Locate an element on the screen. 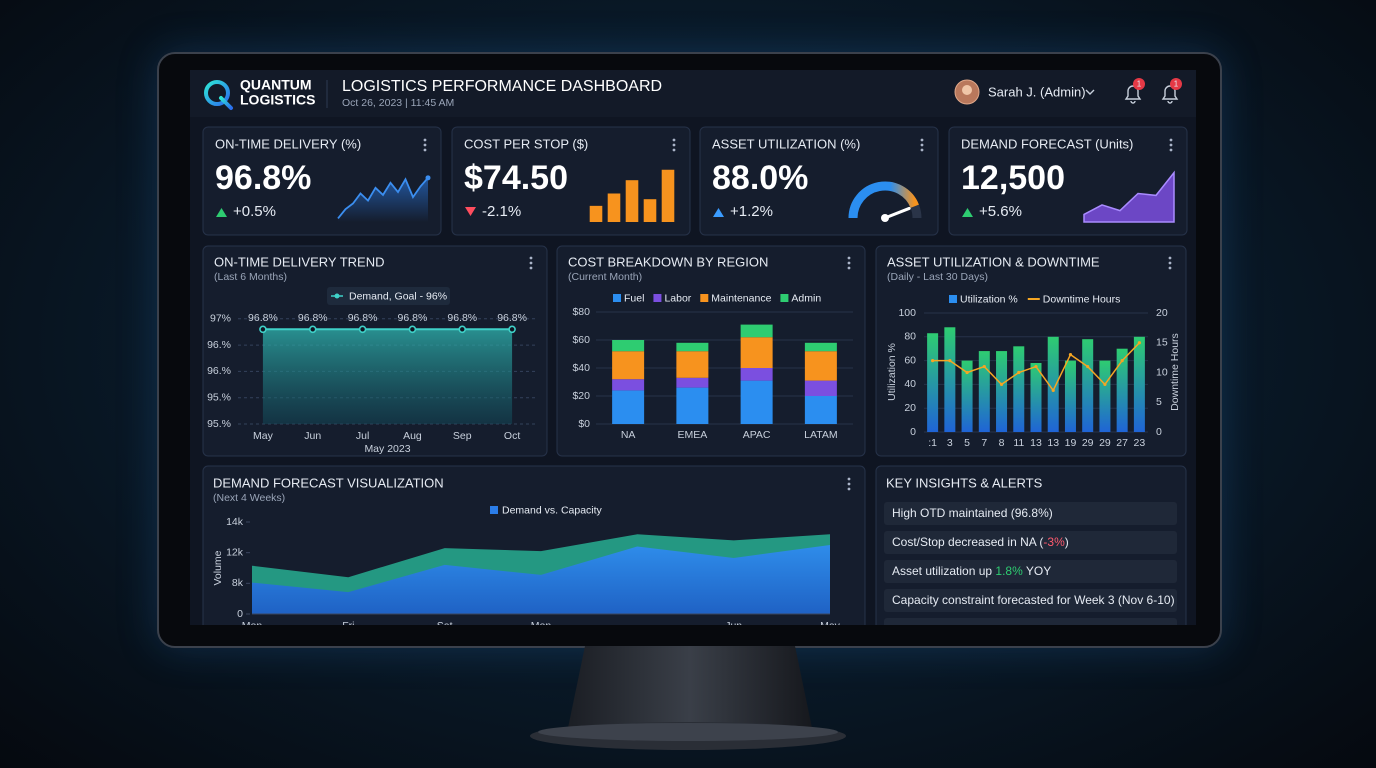 This screenshot has height=768, width=1376. badge is located at coordinates (1176, 84).